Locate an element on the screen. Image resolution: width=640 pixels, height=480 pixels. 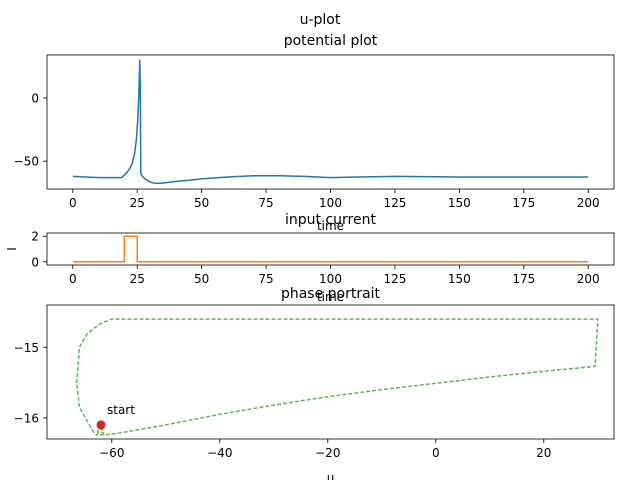
current-axes-frame is located at coordinates (330, 249).